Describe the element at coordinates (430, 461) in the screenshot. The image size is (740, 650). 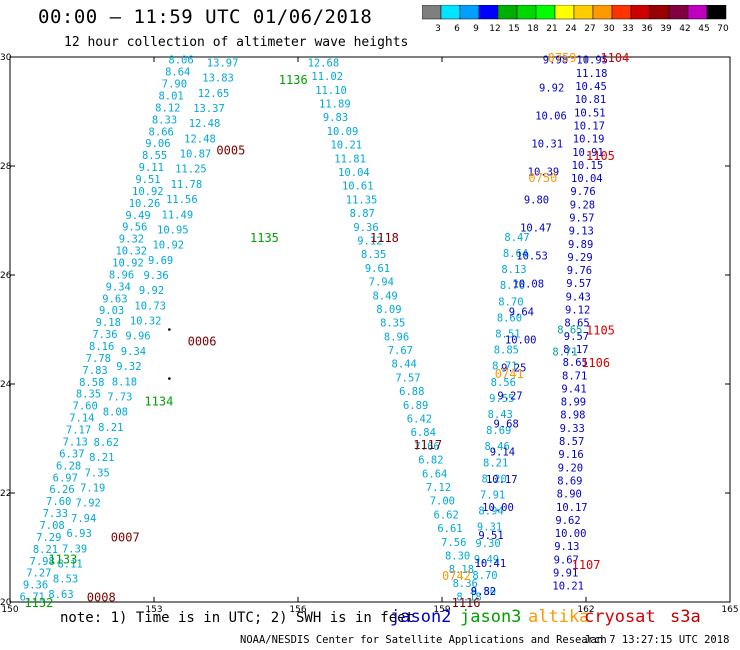
I see `swh-value: 6.82` at that location.